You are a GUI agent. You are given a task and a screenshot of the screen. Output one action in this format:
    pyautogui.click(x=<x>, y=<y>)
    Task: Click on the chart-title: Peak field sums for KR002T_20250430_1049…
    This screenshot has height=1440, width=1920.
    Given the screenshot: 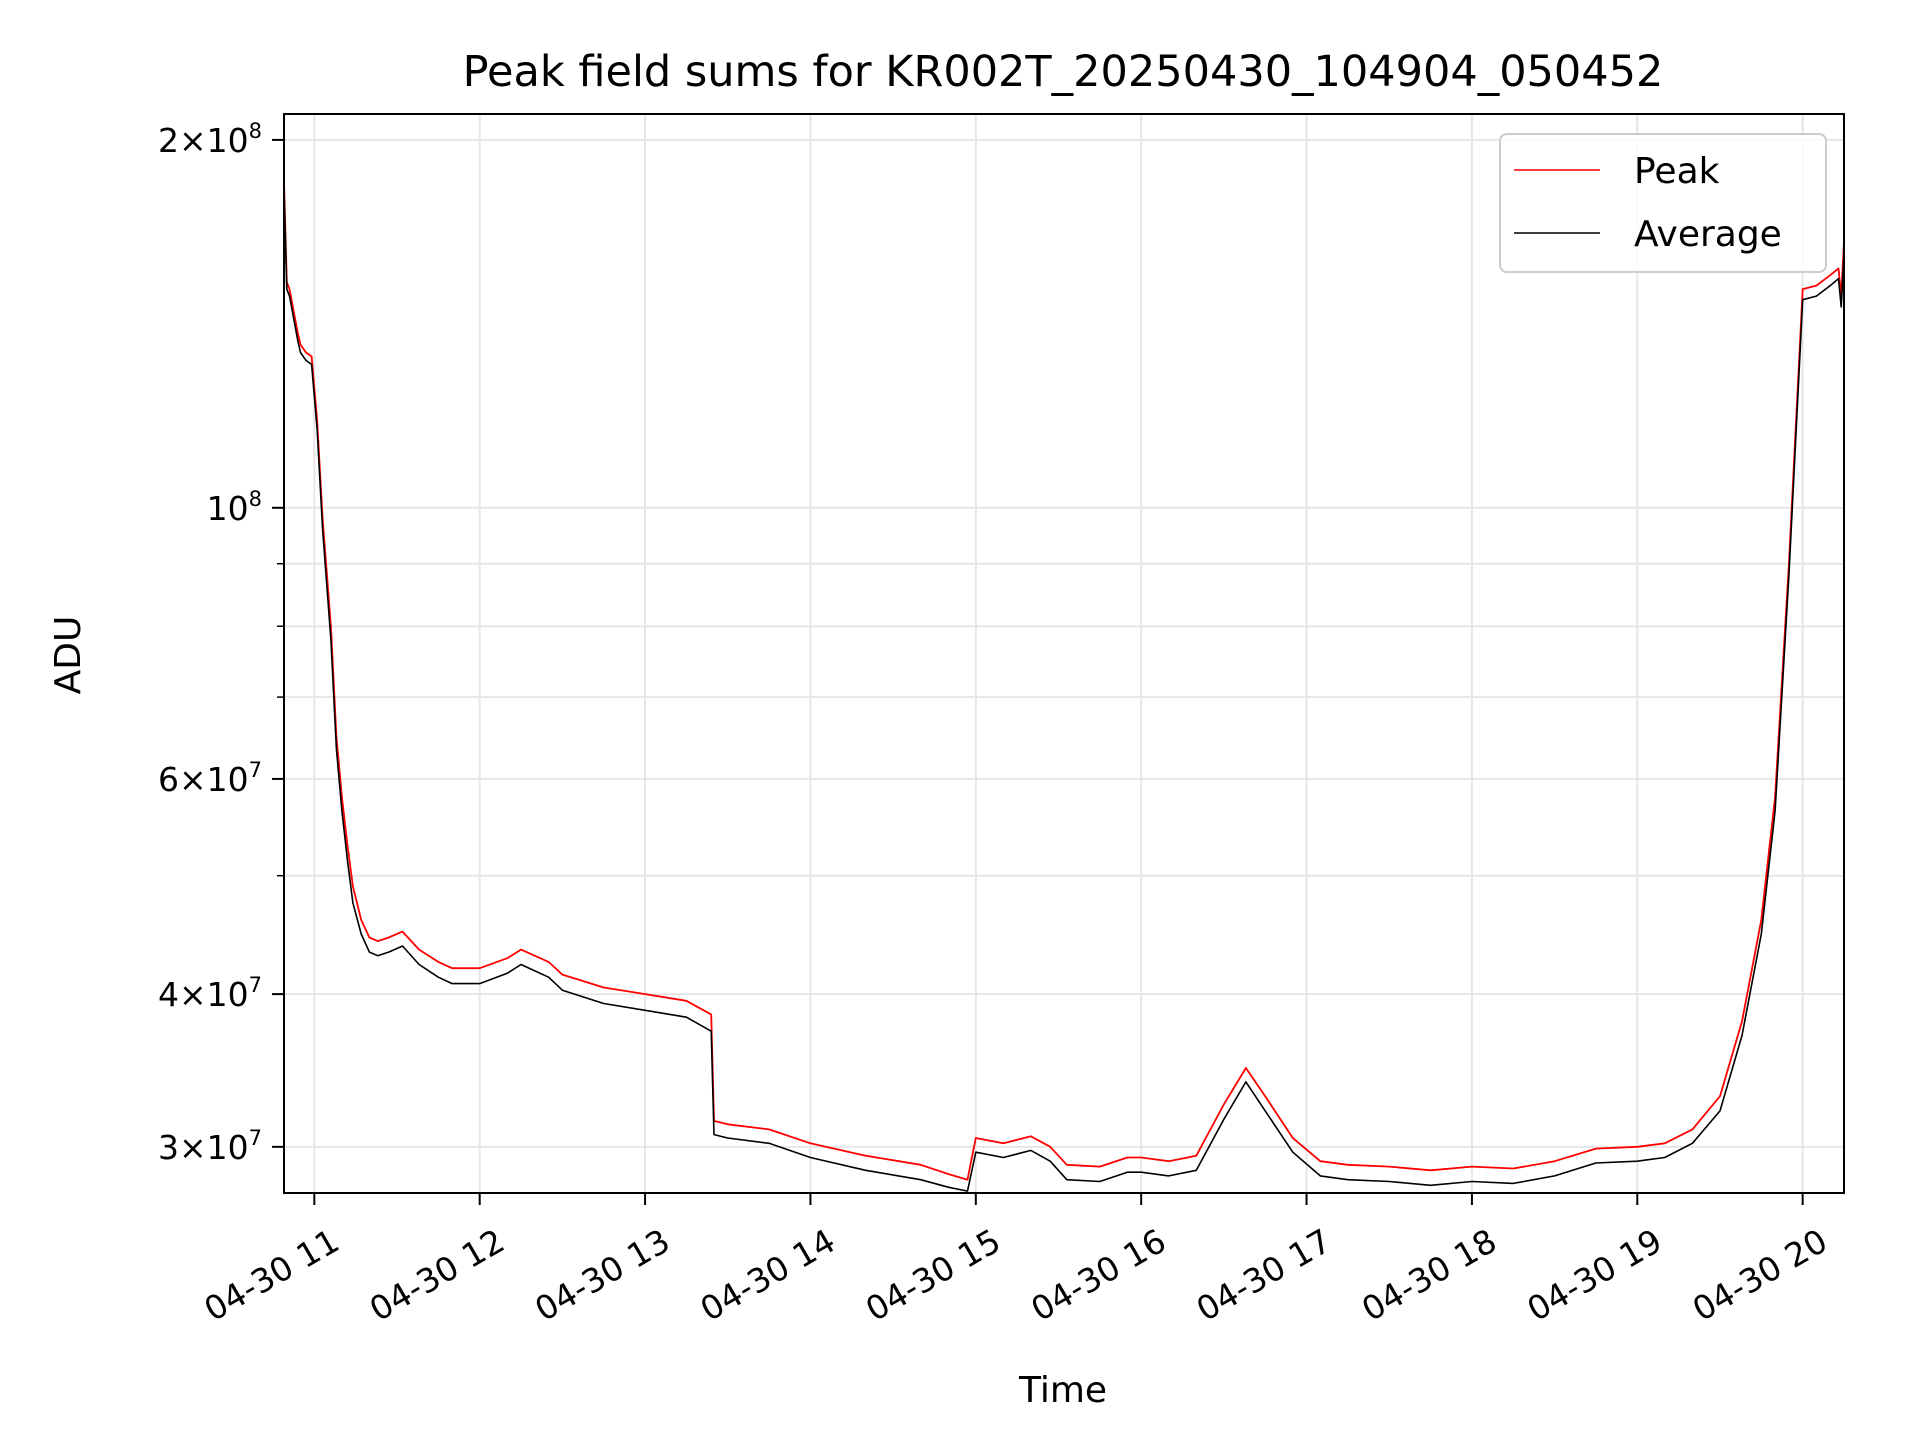 What is the action you would take?
    pyautogui.click(x=1063, y=72)
    